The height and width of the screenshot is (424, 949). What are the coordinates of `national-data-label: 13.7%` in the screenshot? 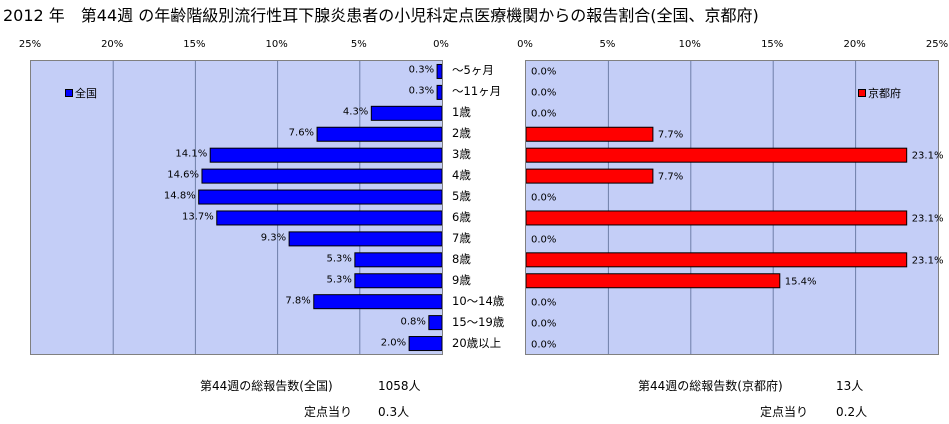 It's located at (198, 217).